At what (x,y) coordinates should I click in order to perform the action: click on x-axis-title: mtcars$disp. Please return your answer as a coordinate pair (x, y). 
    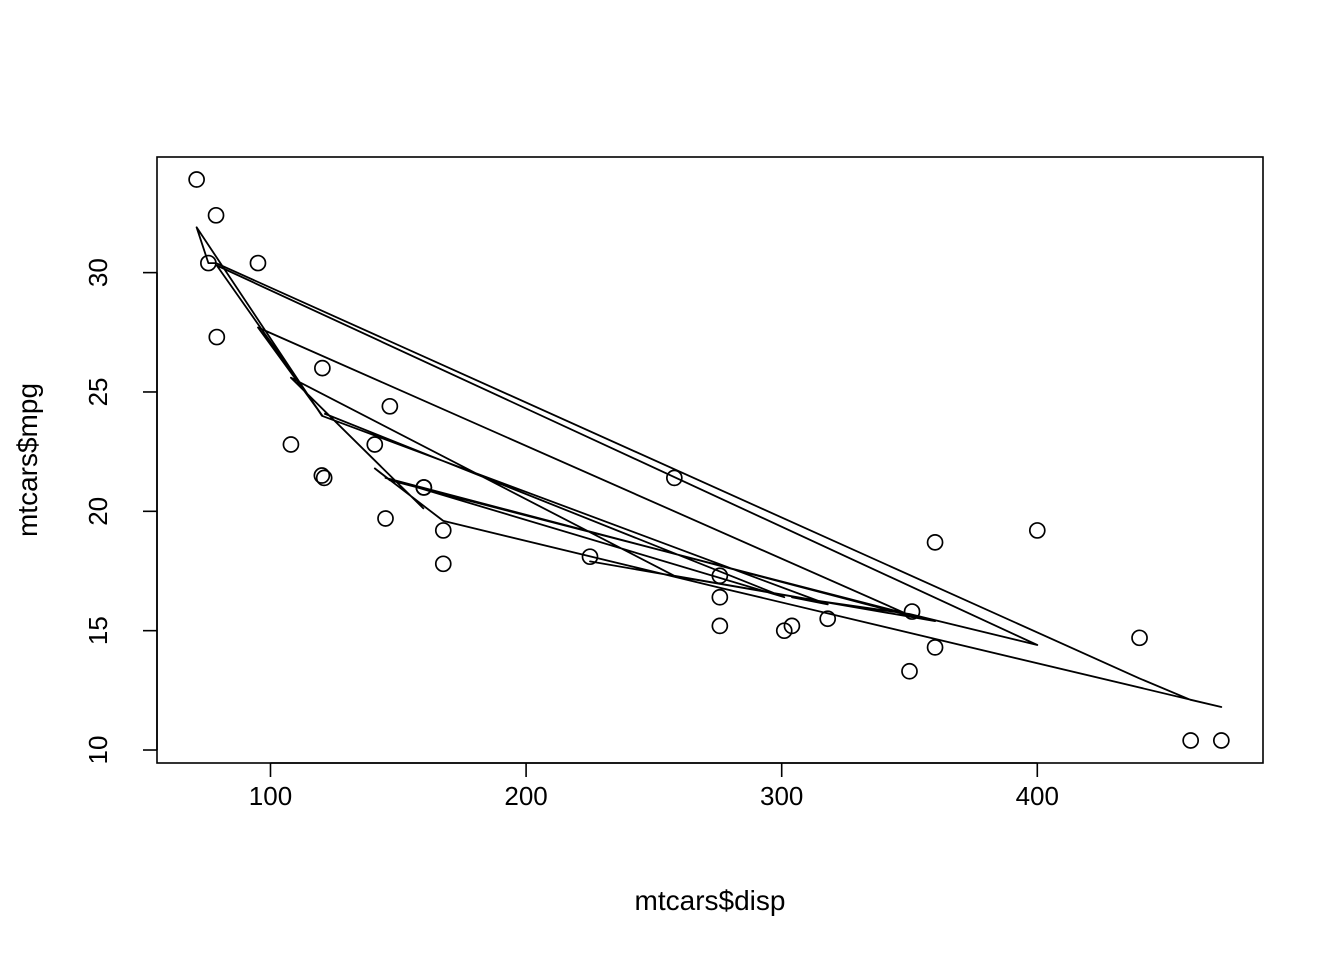
    Looking at the image, I should click on (710, 900).